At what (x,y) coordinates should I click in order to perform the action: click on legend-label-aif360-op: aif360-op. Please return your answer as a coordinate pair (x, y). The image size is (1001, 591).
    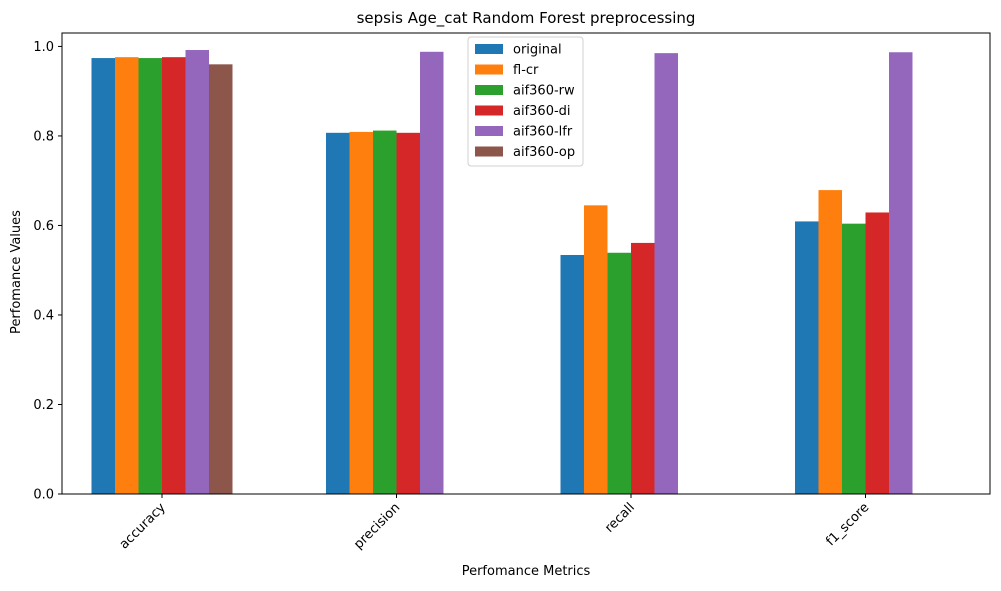
    Looking at the image, I should click on (544, 152).